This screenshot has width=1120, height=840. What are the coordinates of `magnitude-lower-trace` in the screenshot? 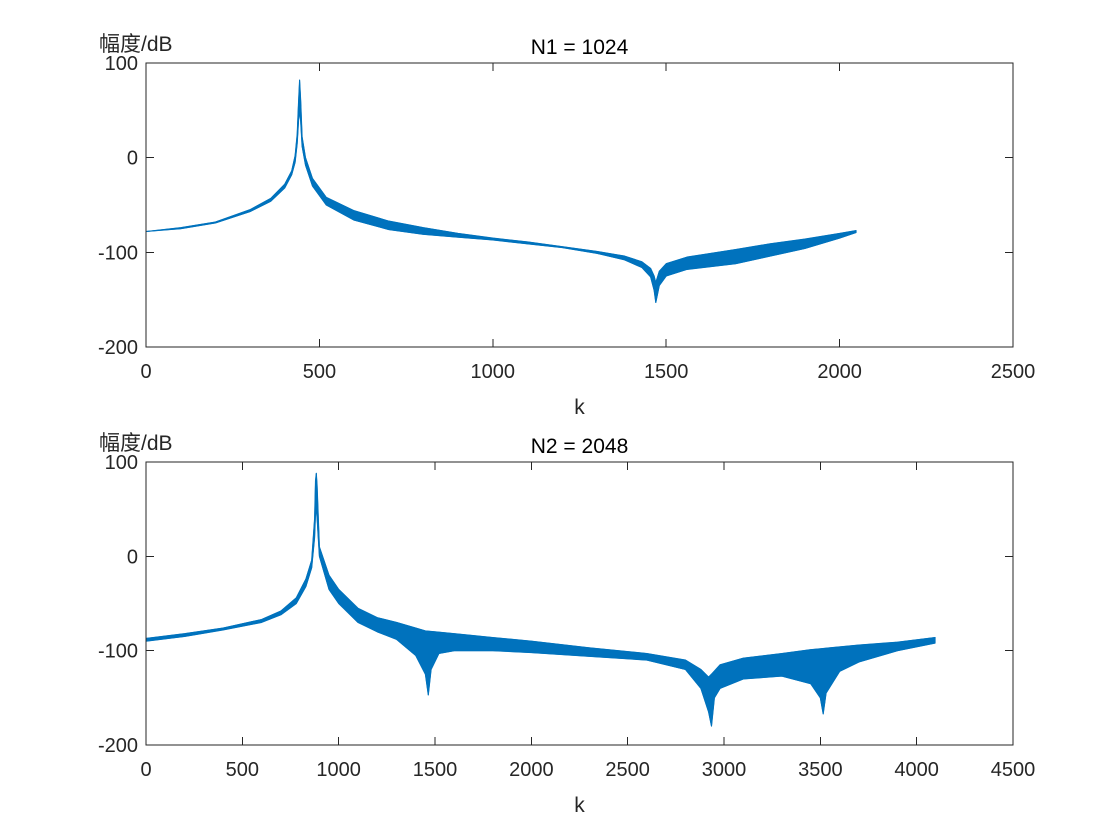 It's located at (501, 206).